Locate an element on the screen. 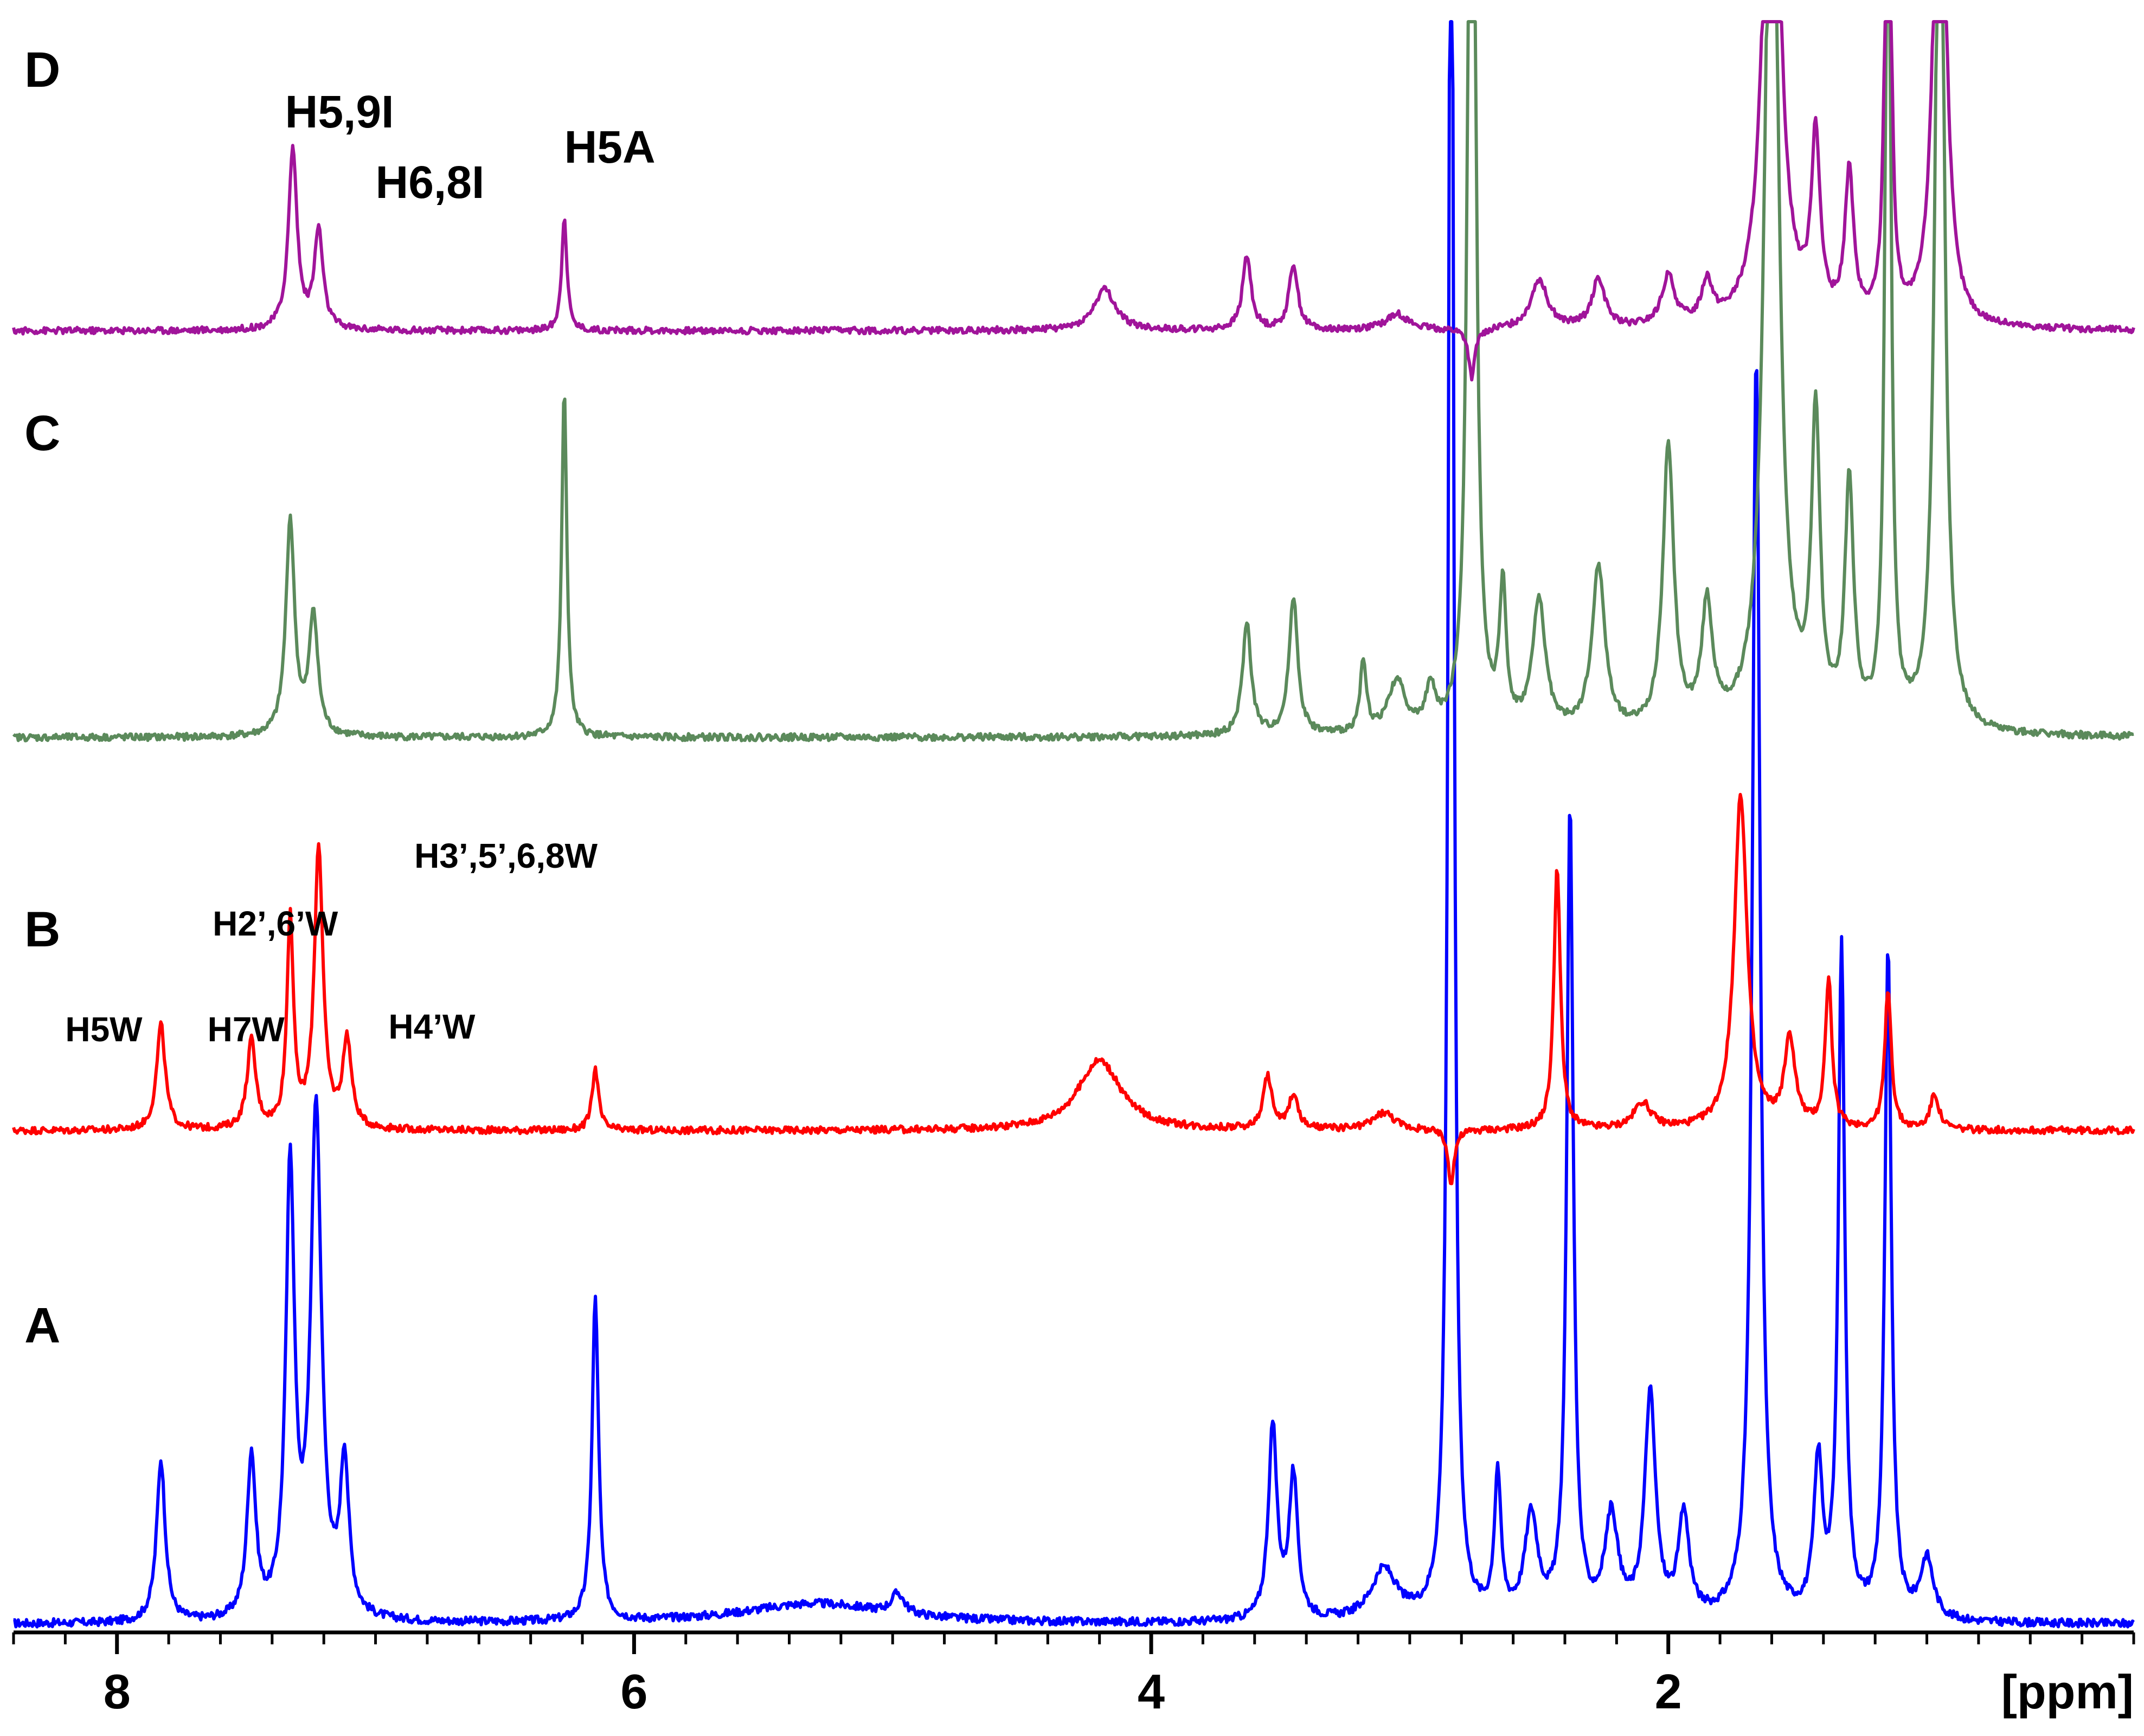 This screenshot has height=1736, width=2144. x-tick-label: 2 is located at coordinates (1668, 1692).